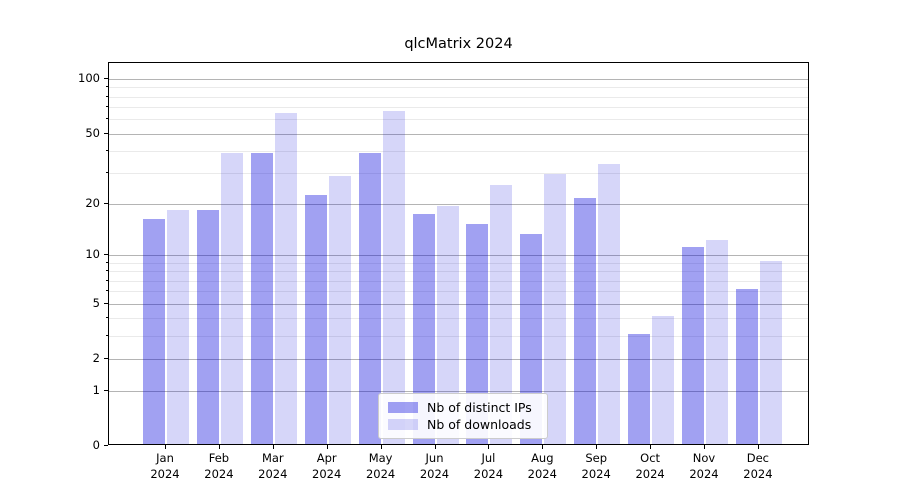 This screenshot has width=900, height=500. I want to click on y-tick-label-5: 5, so click(96, 302).